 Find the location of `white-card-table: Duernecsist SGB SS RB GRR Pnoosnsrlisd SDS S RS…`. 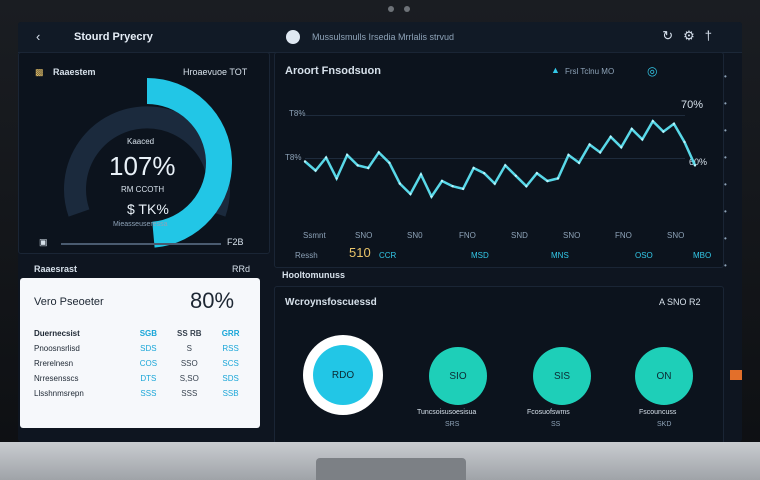

white-card-table: Duernecsist SGB SS RB GRR Pnoosnsrlisd SDS S RS… is located at coordinates (141, 363).